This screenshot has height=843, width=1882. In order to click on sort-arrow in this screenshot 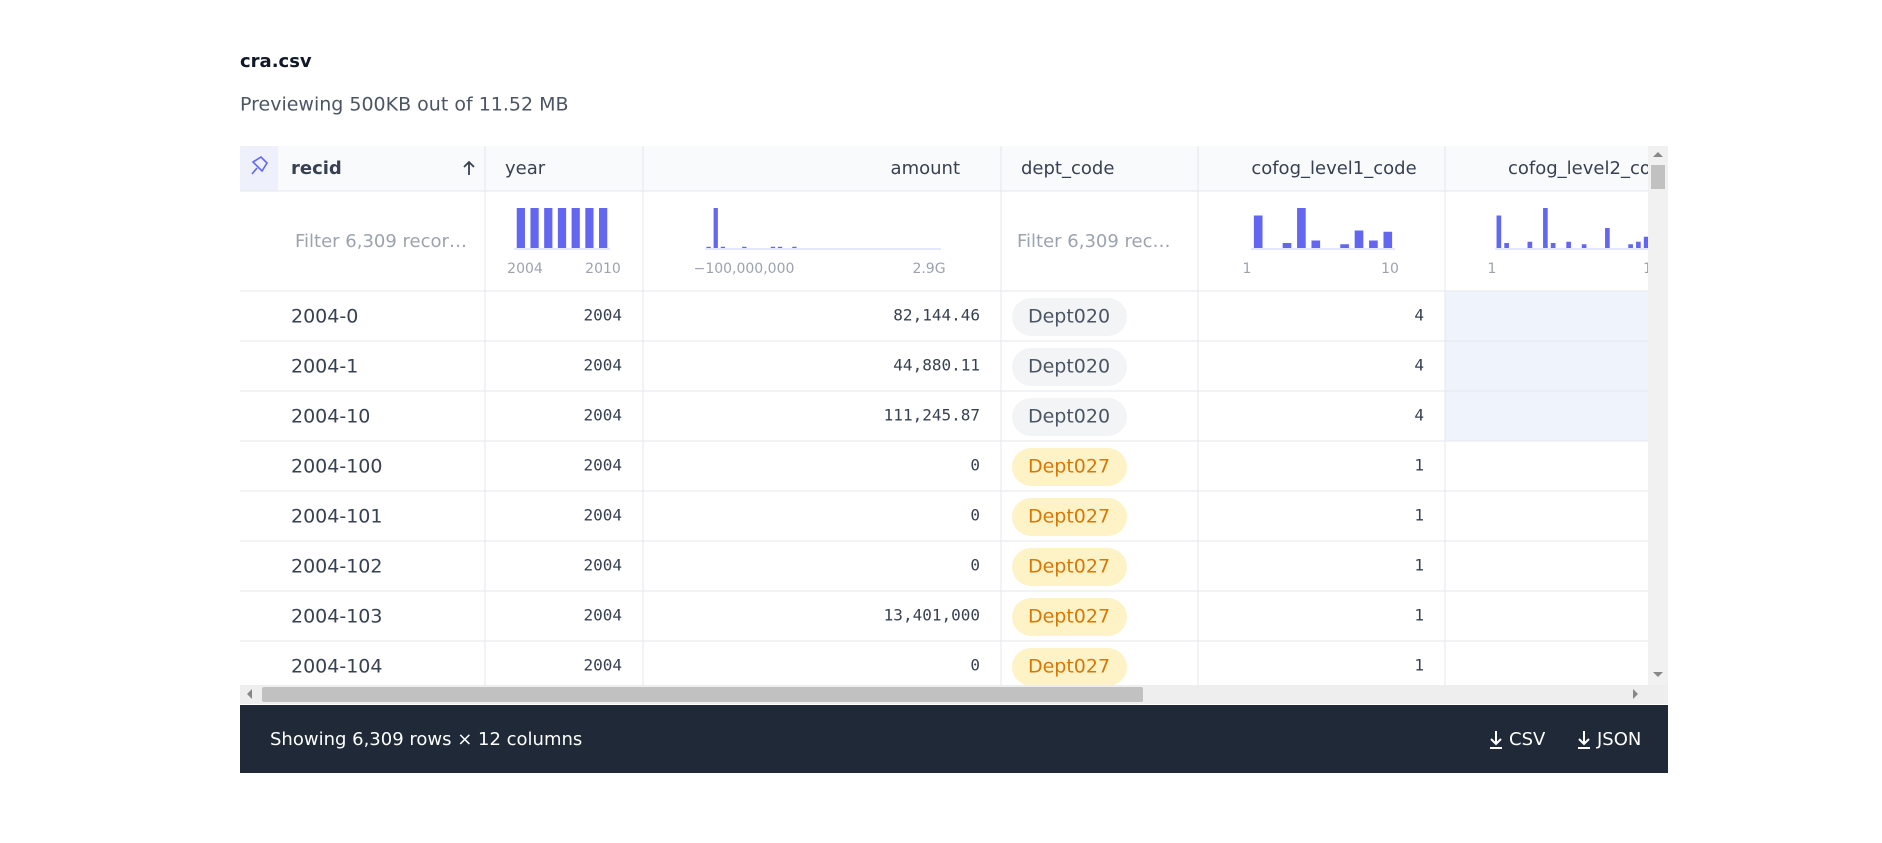, I will do `click(469, 167)`.